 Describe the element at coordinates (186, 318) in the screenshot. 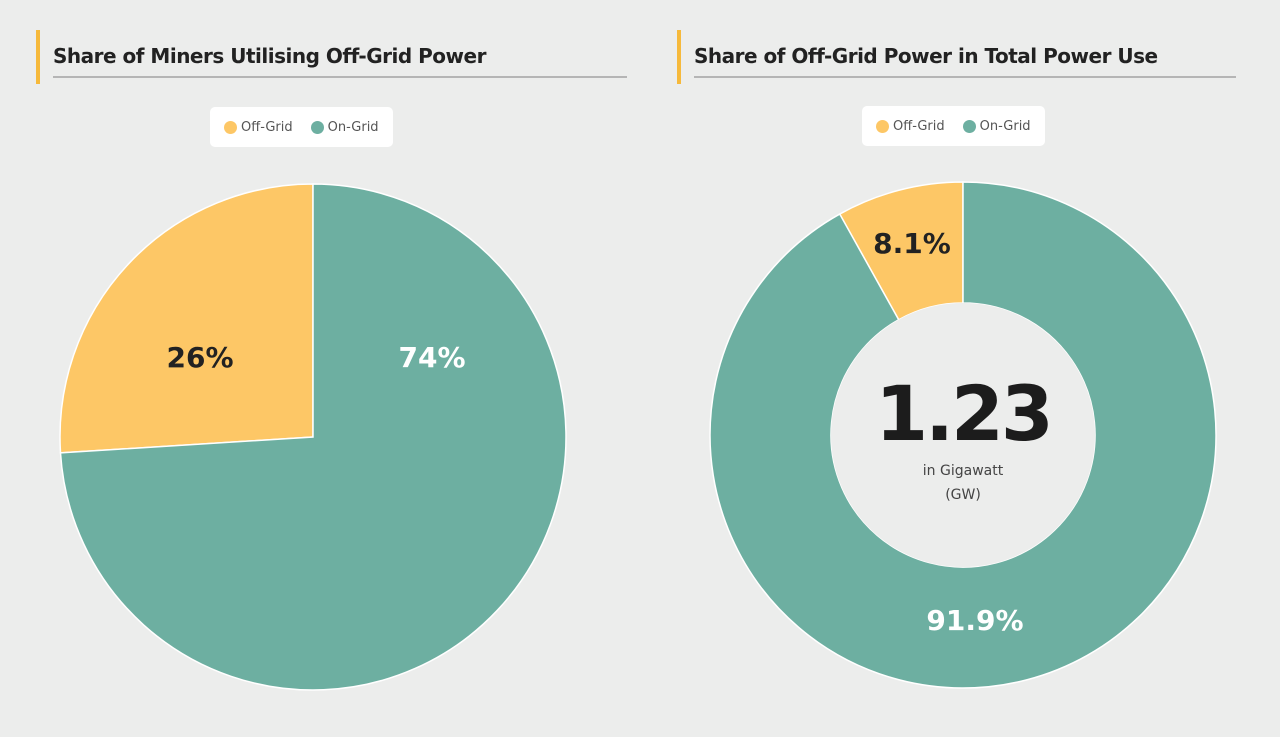

I see `slice-off-grid` at that location.